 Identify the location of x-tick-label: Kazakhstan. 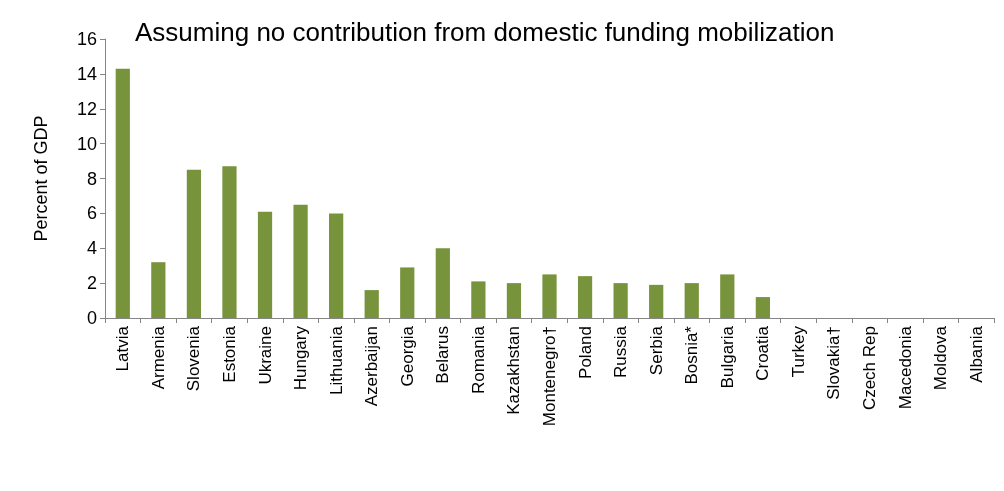
(514, 370).